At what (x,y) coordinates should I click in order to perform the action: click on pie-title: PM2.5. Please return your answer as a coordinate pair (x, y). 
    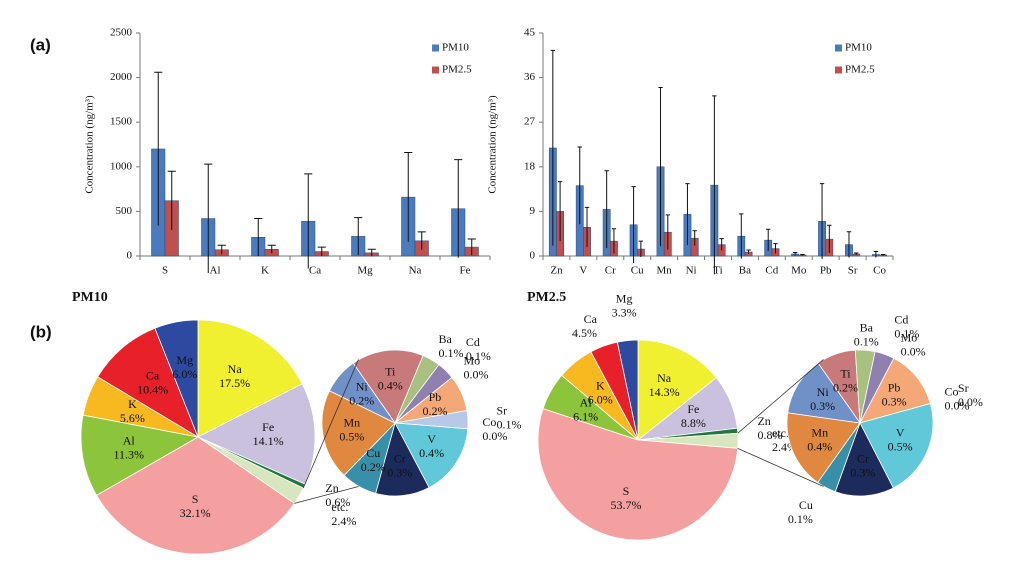
    Looking at the image, I should click on (546, 297).